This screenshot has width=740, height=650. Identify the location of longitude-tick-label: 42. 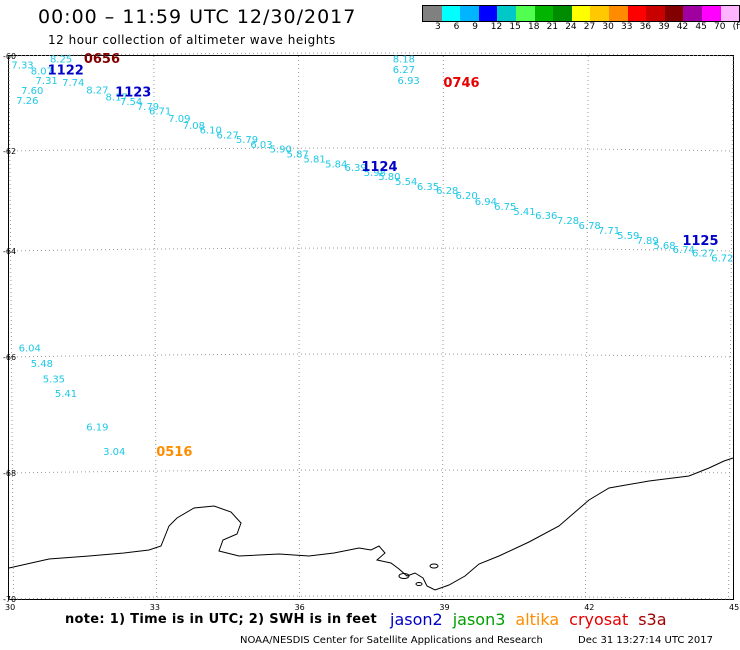
(589, 607).